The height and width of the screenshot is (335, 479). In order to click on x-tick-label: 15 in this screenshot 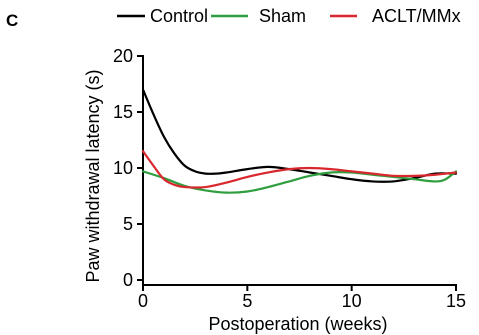, I will do `click(456, 301)`.